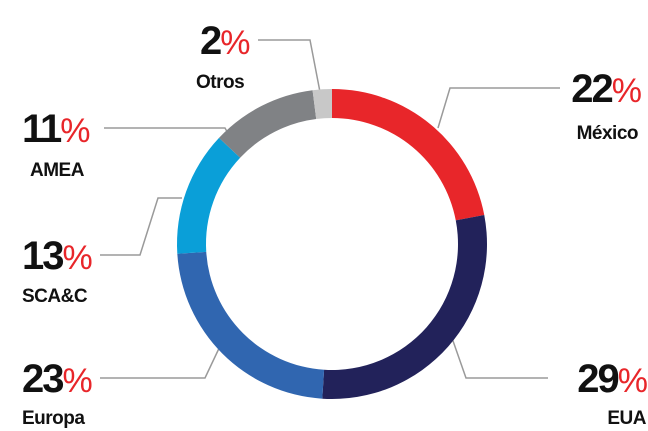 The height and width of the screenshot is (431, 648). I want to click on value-label: 2%, so click(225, 41).